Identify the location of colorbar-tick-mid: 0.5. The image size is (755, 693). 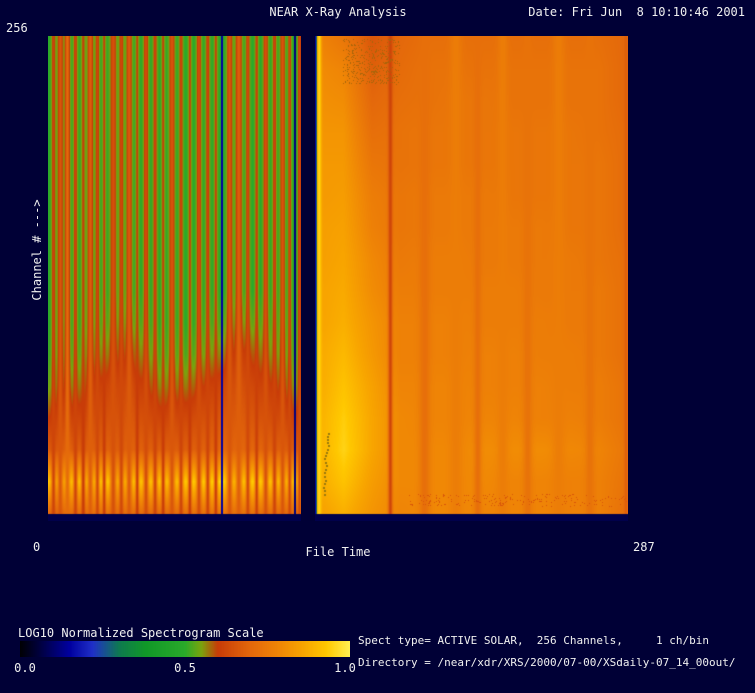
(185, 668).